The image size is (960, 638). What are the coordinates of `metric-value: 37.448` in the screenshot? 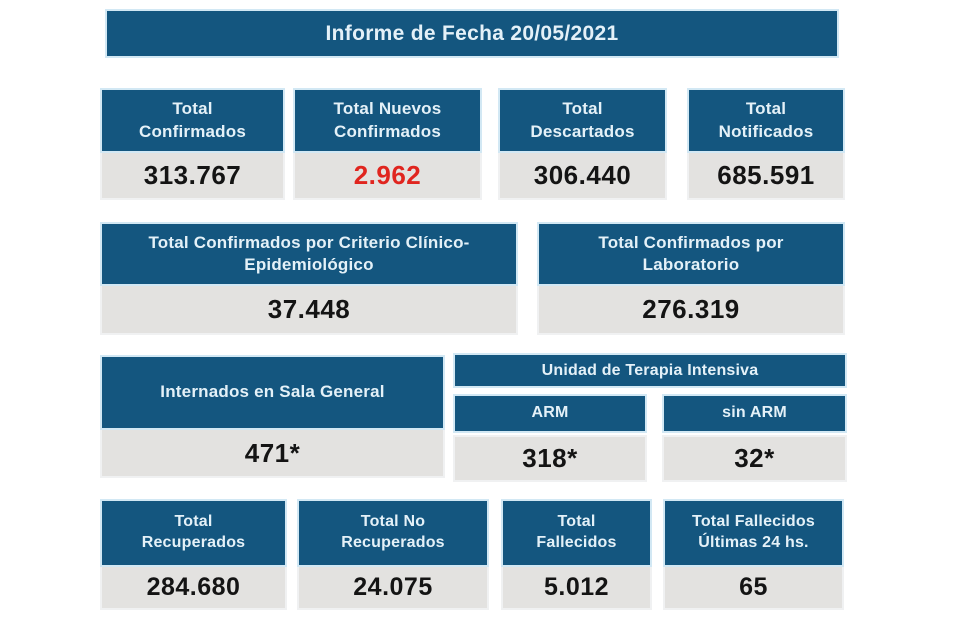 It's located at (309, 310).